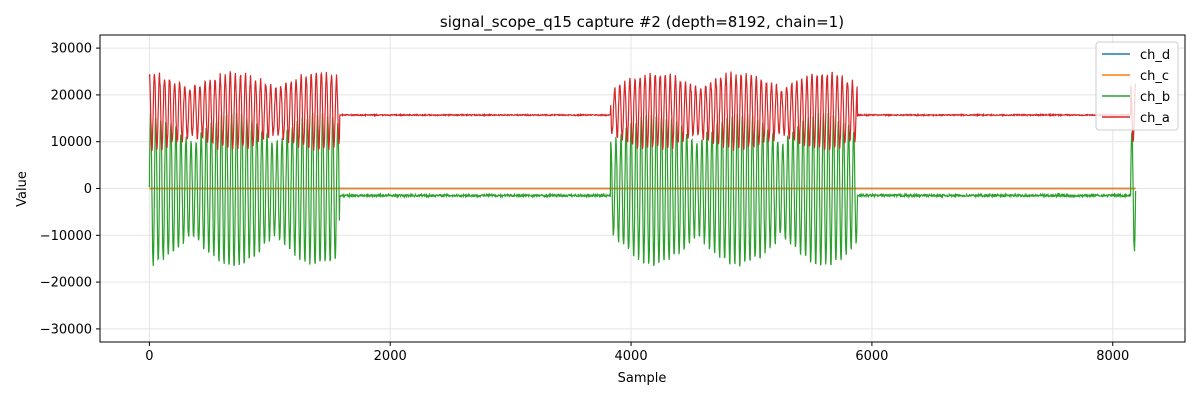 The width and height of the screenshot is (1200, 404). Describe the element at coordinates (390, 356) in the screenshot. I see `x-tick-label: 2000` at that location.